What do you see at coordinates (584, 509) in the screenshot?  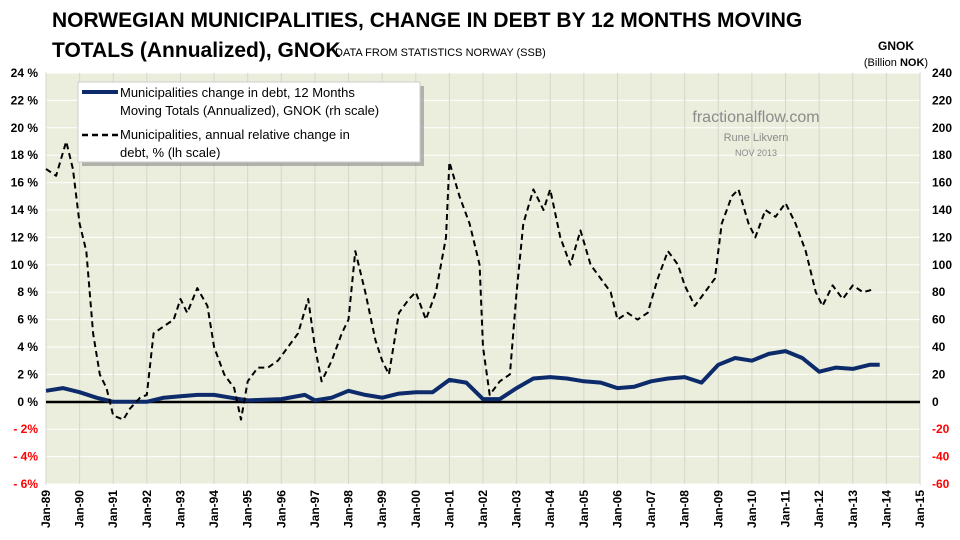 I see `x-tick-label: Jan-05` at bounding box center [584, 509].